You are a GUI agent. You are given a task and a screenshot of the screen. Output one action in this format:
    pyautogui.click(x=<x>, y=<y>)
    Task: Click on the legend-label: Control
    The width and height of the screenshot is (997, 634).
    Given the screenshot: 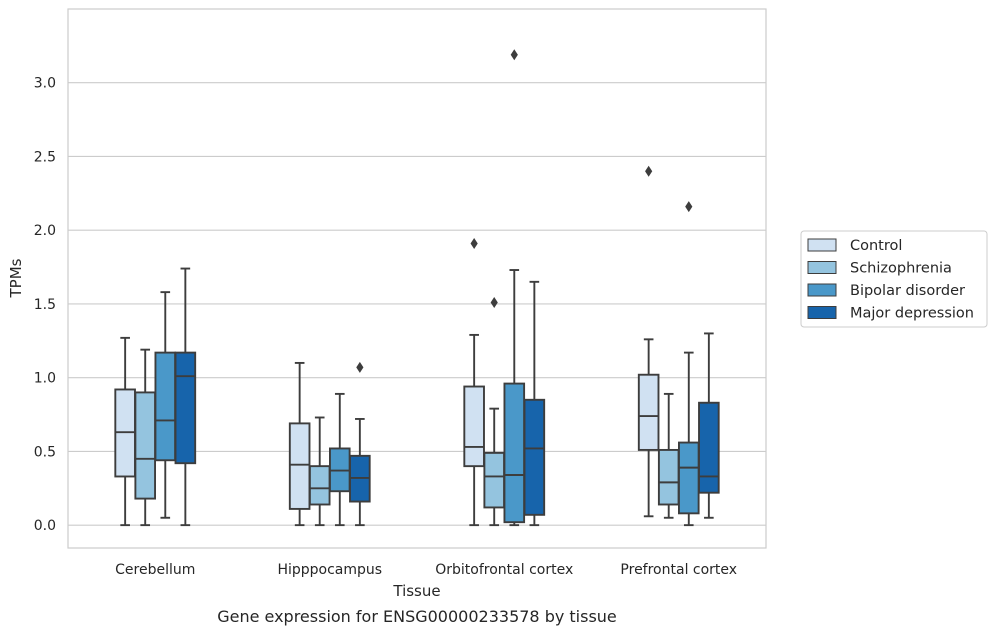 What is the action you would take?
    pyautogui.click(x=876, y=246)
    